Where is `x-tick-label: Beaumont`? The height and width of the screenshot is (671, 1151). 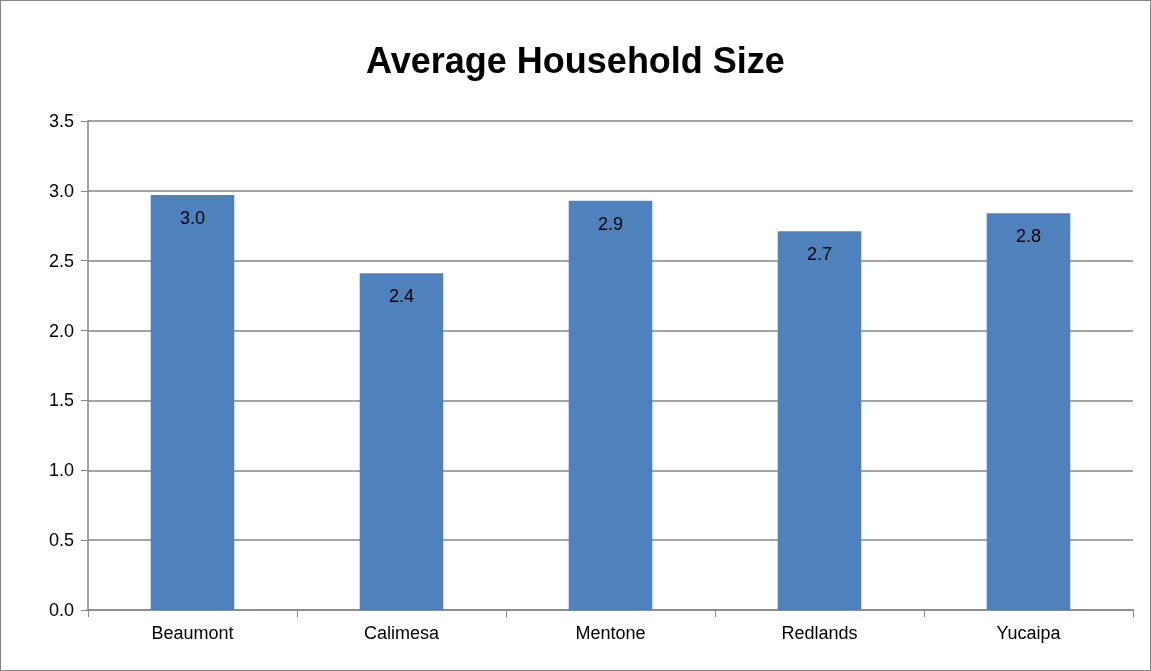 x-tick-label: Beaumont is located at coordinates (192, 633).